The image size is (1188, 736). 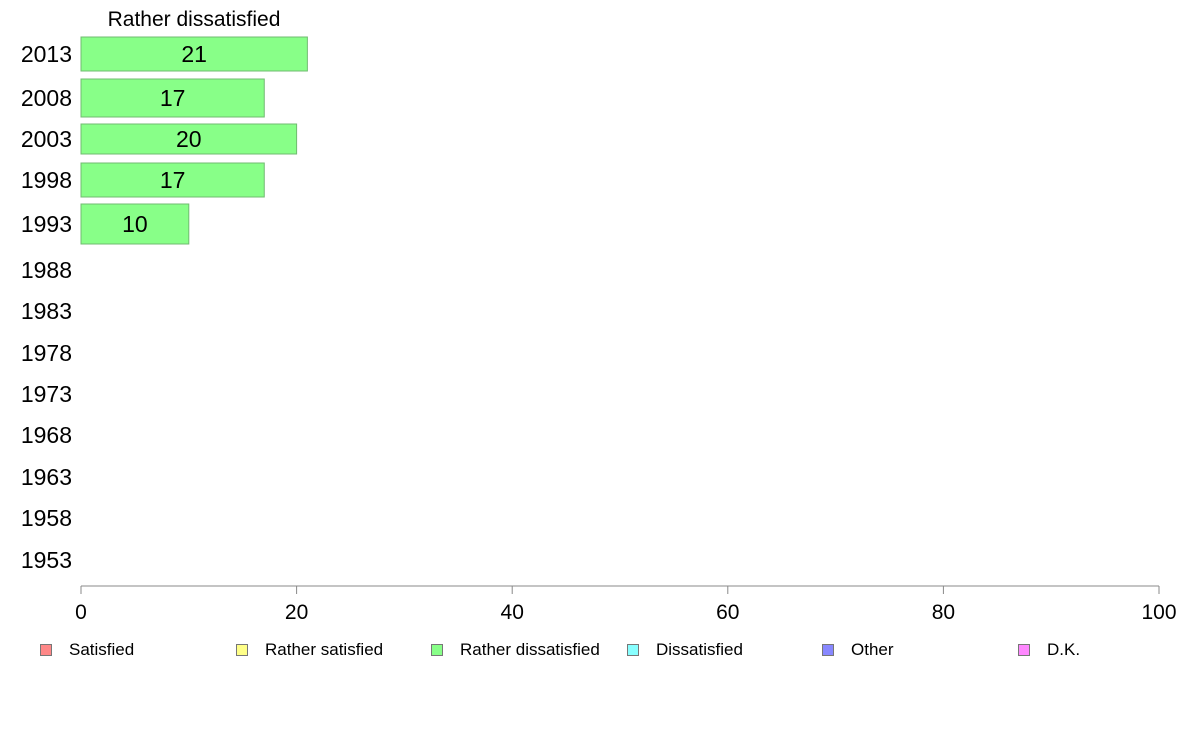 I want to click on bar-2003, so click(x=189, y=139).